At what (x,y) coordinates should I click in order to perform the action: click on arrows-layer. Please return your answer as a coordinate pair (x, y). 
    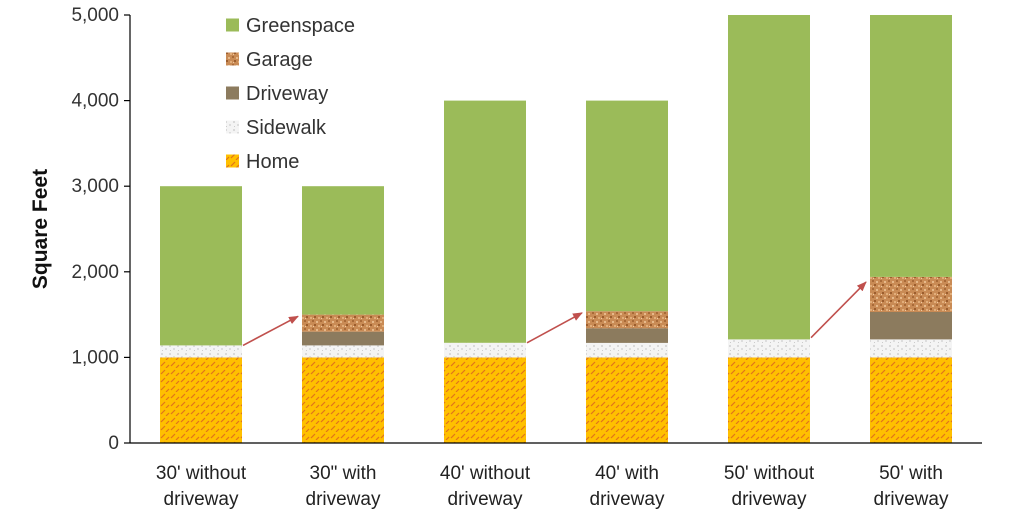
    Looking at the image, I should click on (554, 314).